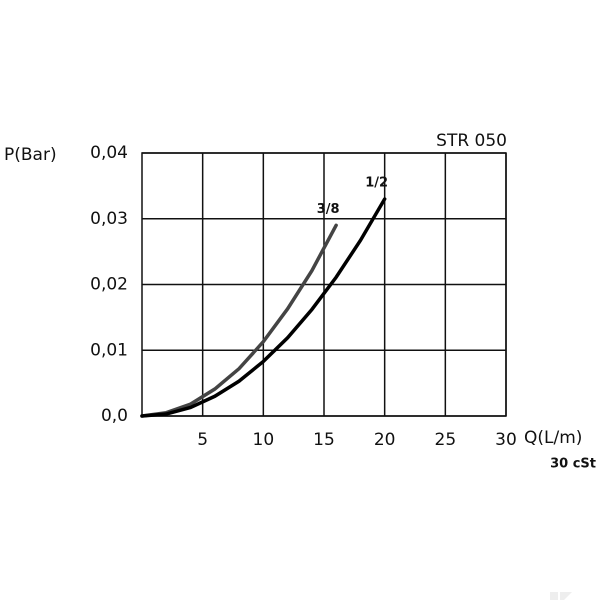 The width and height of the screenshot is (600, 600). Describe the element at coordinates (109, 350) in the screenshot. I see `y-tick-label: 0,01` at that location.